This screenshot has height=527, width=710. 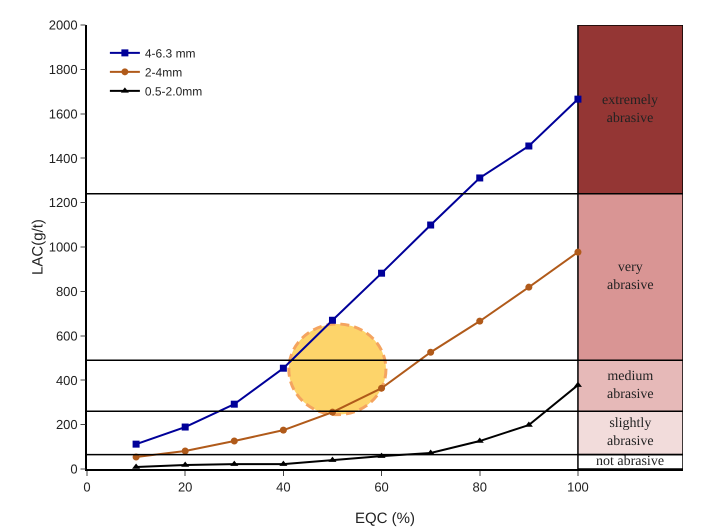 What do you see at coordinates (479, 486) in the screenshot?
I see `x-tick-label: 80` at bounding box center [479, 486].